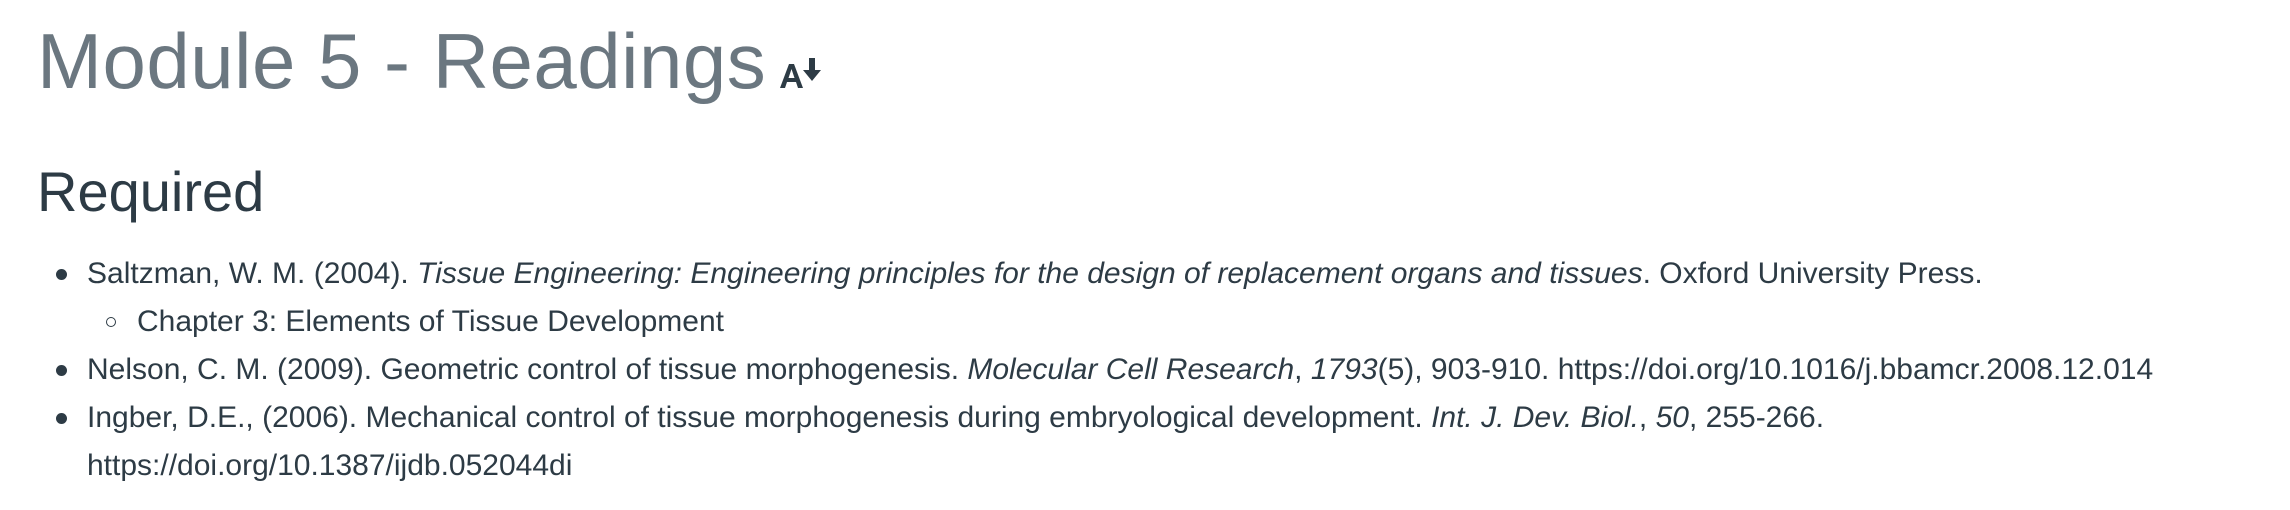 This screenshot has height=510, width=2290. I want to click on immersive-reader-icon, so click(801, 73).